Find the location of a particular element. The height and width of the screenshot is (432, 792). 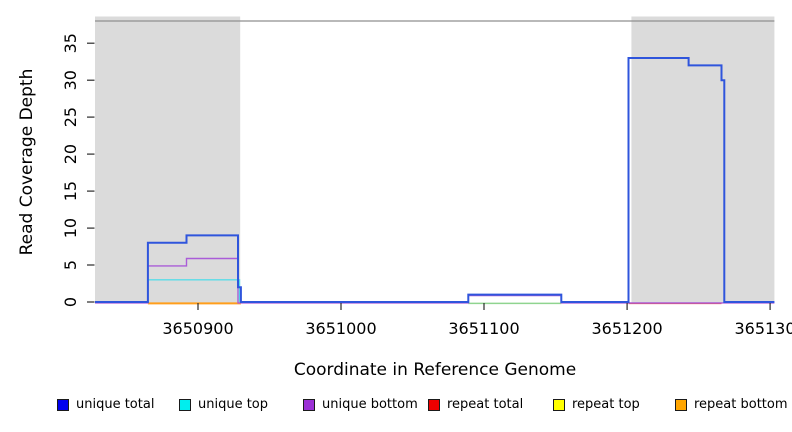

legend-swatch-unique-top is located at coordinates (185, 405).